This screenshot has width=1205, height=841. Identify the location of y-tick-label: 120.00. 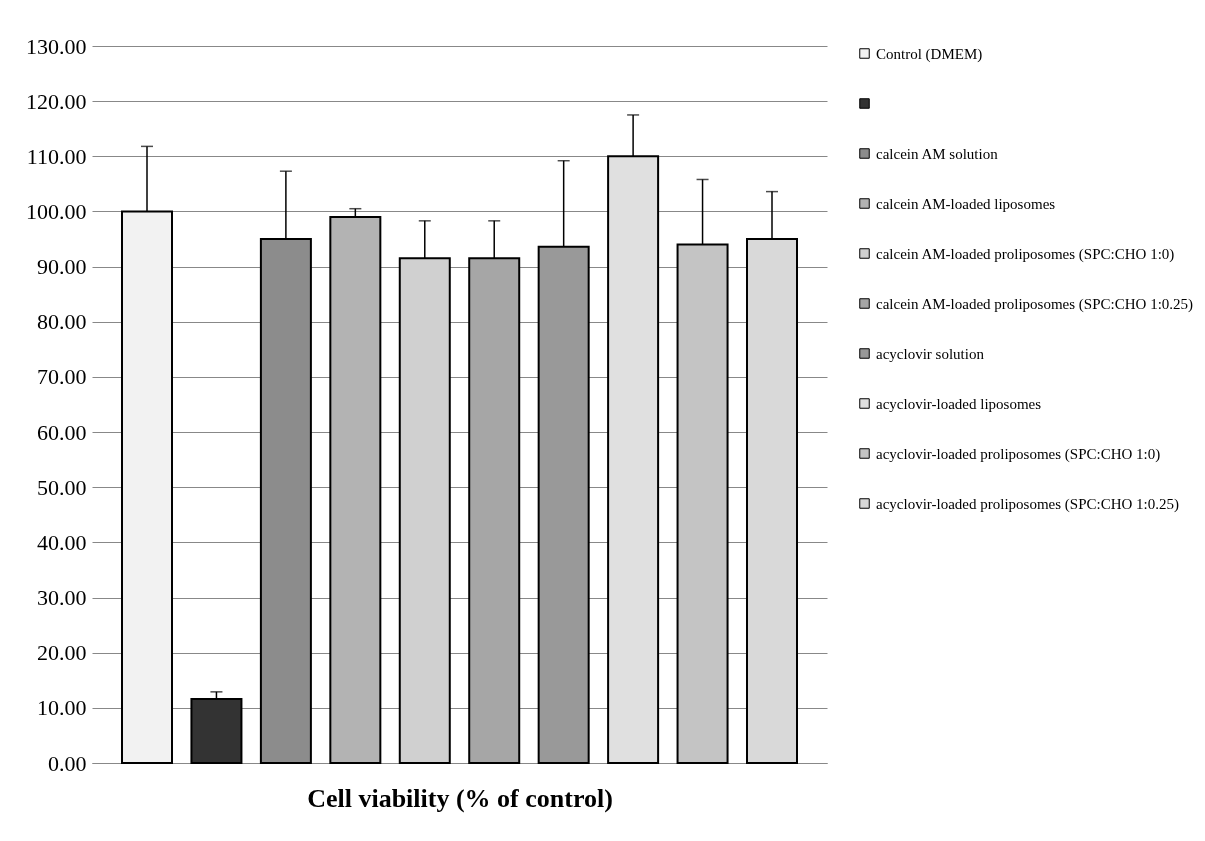
(56, 101).